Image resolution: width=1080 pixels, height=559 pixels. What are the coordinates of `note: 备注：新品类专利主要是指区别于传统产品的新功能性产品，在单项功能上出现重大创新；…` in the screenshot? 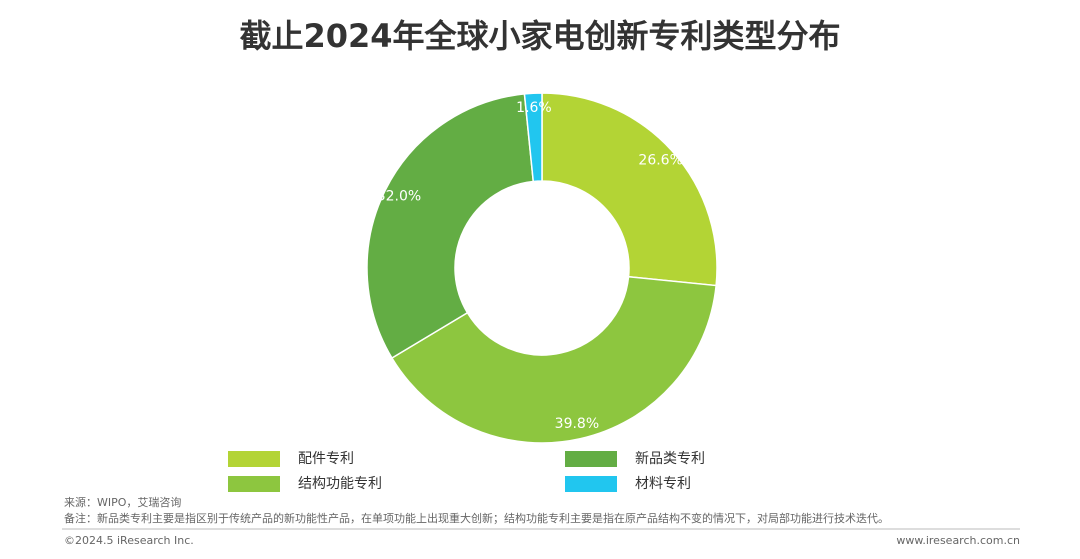 It's located at (476, 518).